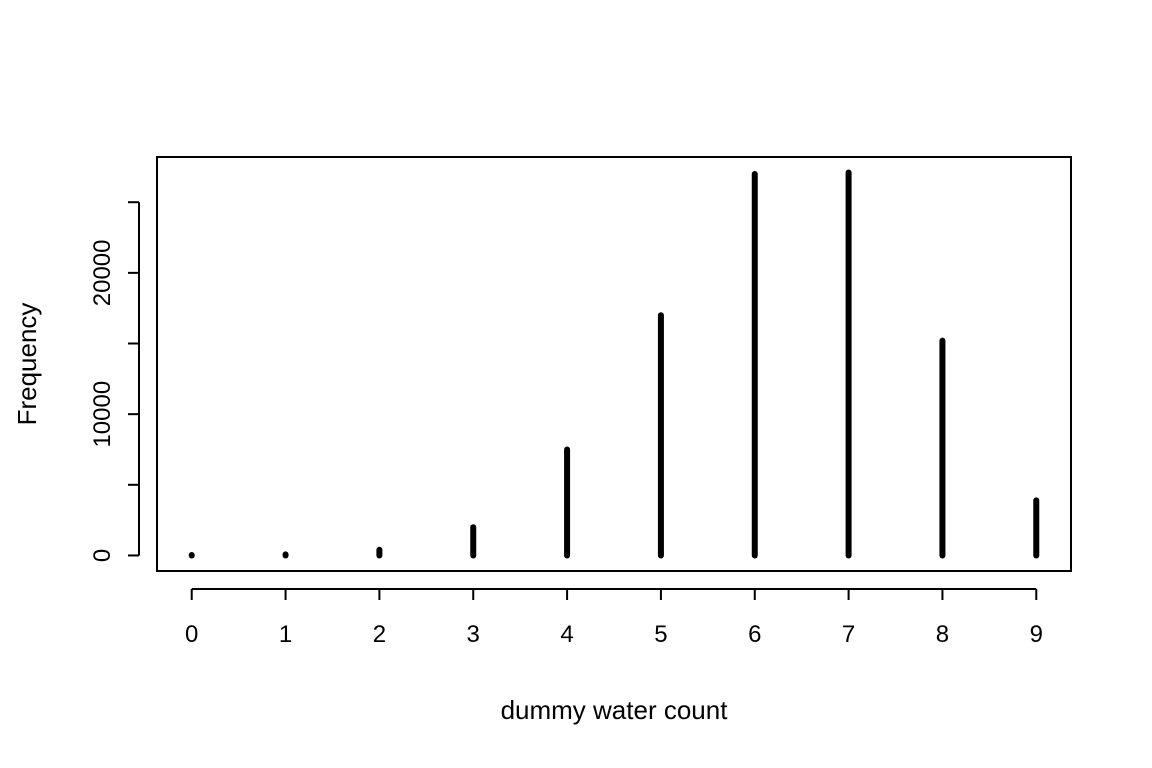 This screenshot has height=768, width=1152. Describe the element at coordinates (191, 634) in the screenshot. I see `x-tick-label-0: 0` at that location.